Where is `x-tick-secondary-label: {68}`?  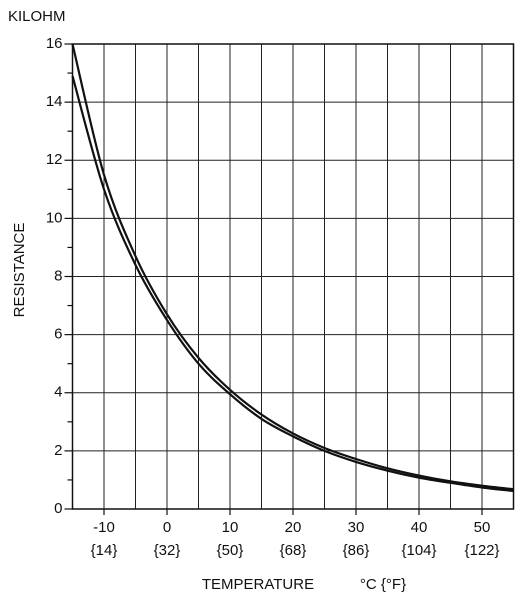 x-tick-secondary-label: {68} is located at coordinates (293, 550).